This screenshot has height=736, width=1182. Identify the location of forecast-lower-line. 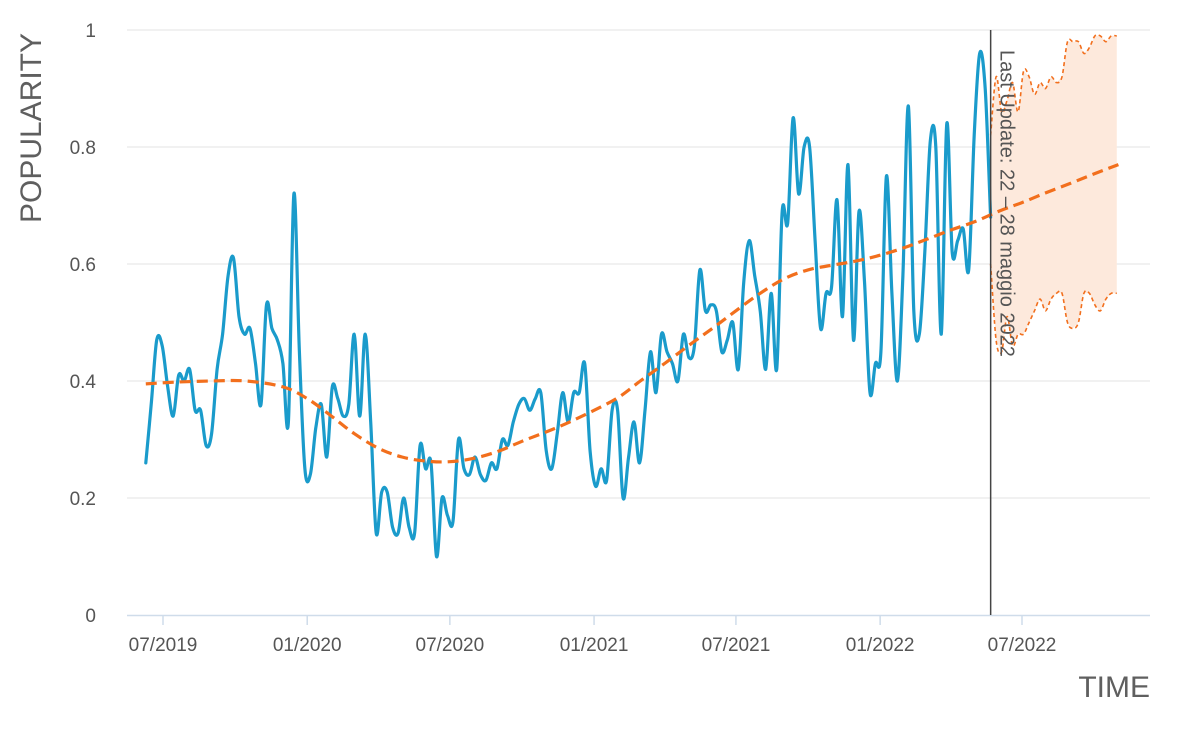
(1053, 309).